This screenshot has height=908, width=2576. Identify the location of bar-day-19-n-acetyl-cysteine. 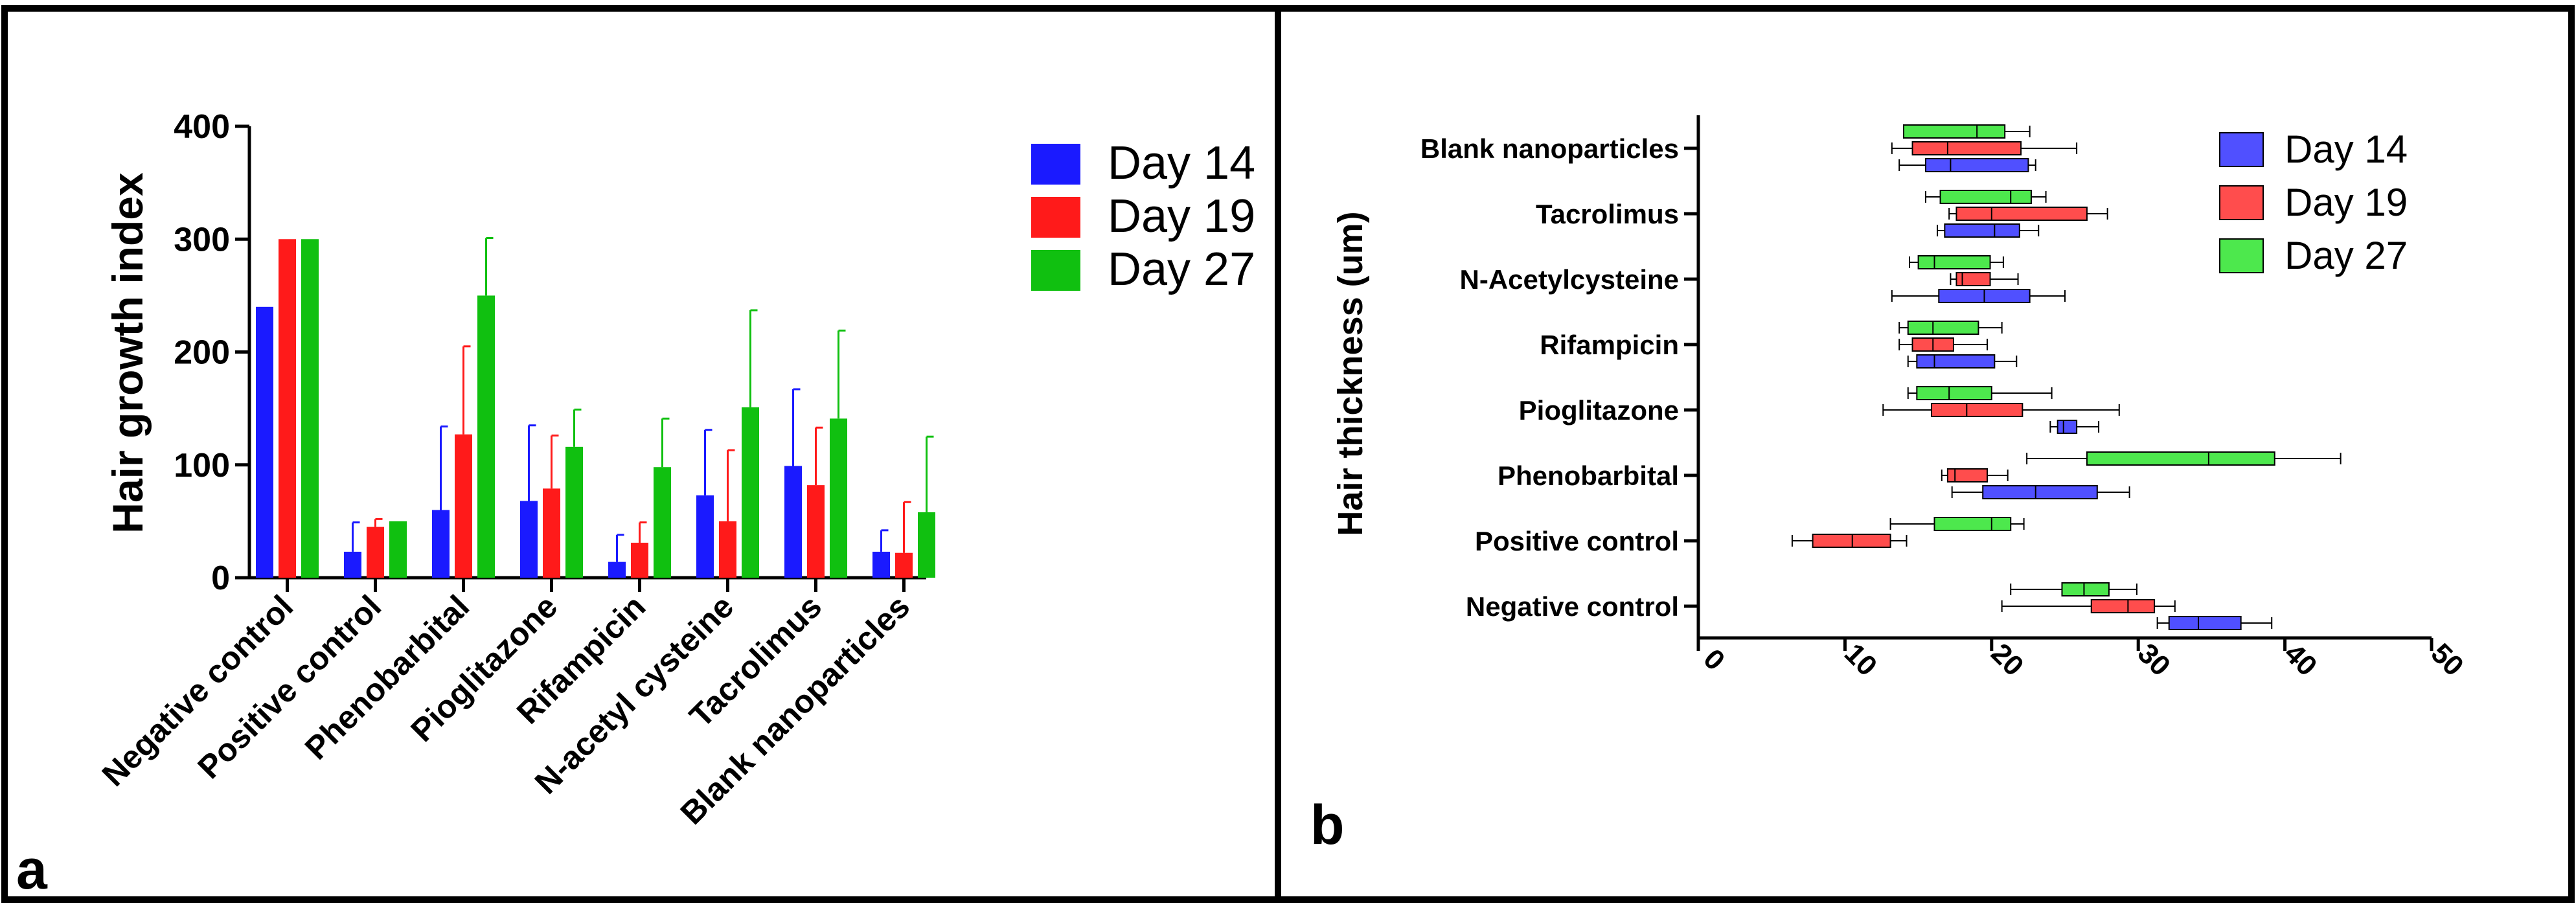
(728, 549).